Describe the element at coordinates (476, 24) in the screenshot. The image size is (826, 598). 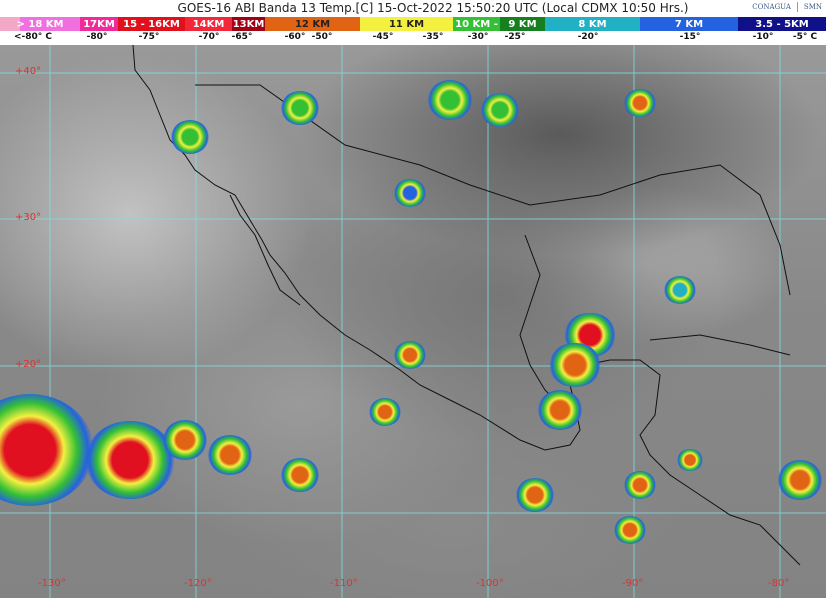
I see `legend-segment: 10 KM -` at that location.